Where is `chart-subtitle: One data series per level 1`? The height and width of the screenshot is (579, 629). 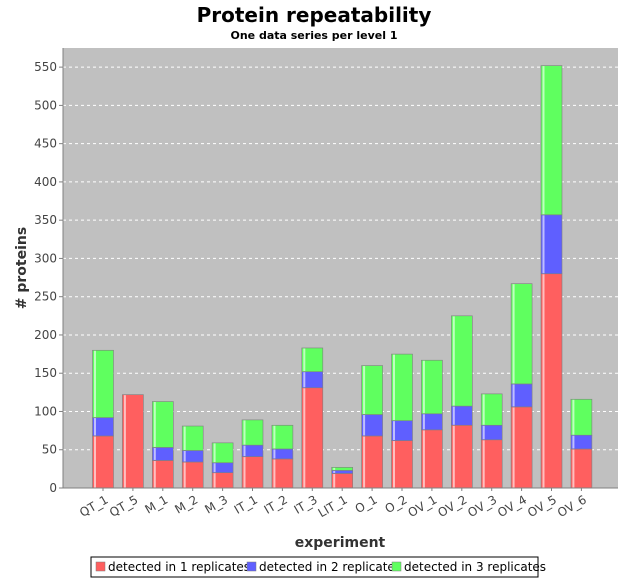 chart-subtitle: One data series per level 1 is located at coordinates (313, 35).